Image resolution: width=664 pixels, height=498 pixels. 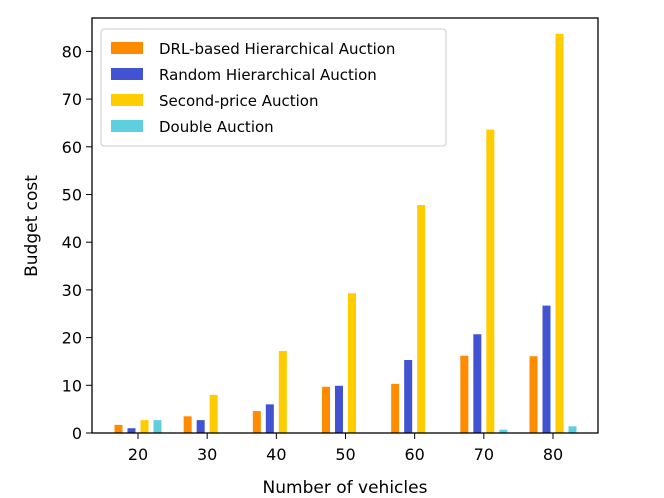 I want to click on y-axis-title: Budget cost, so click(x=32, y=226).